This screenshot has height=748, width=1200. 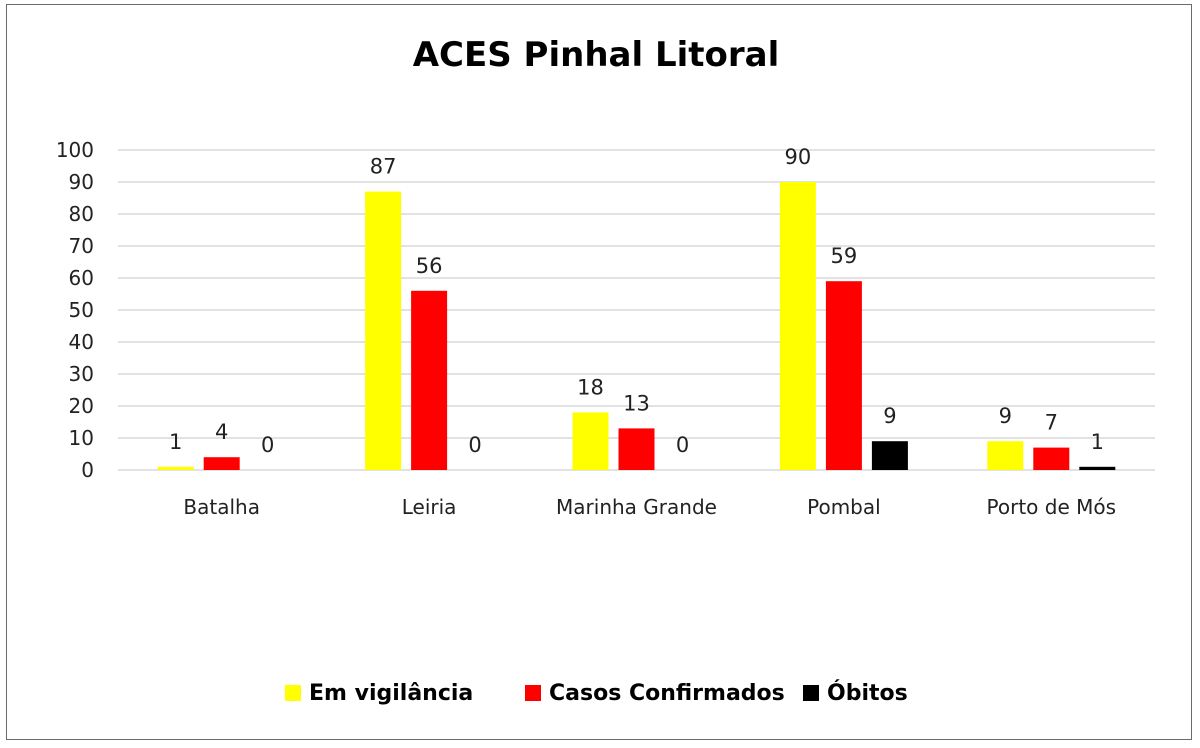 I want to click on y-tick-label: 0, so click(x=87, y=470).